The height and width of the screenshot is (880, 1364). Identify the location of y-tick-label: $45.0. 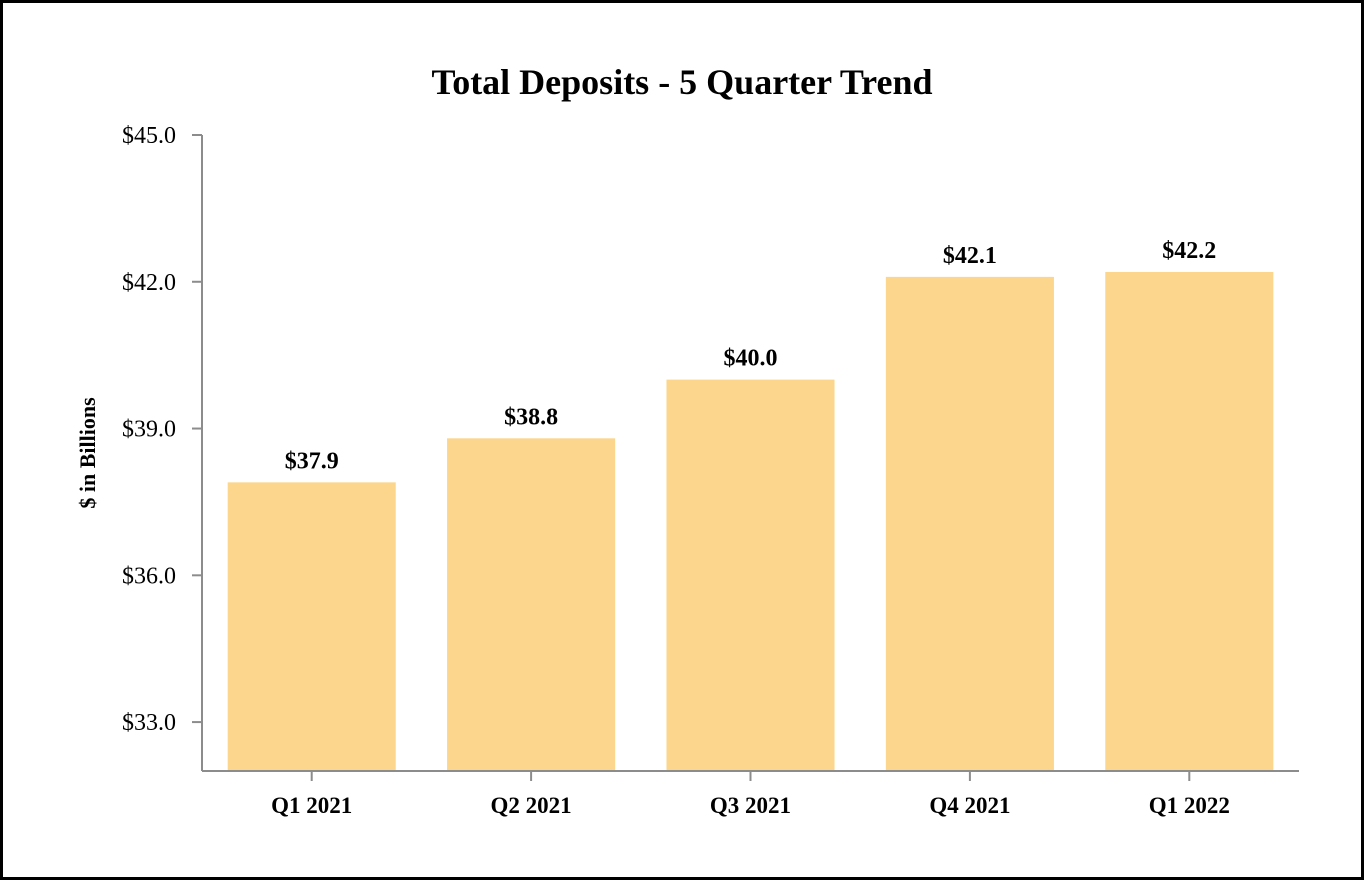
(149, 136).